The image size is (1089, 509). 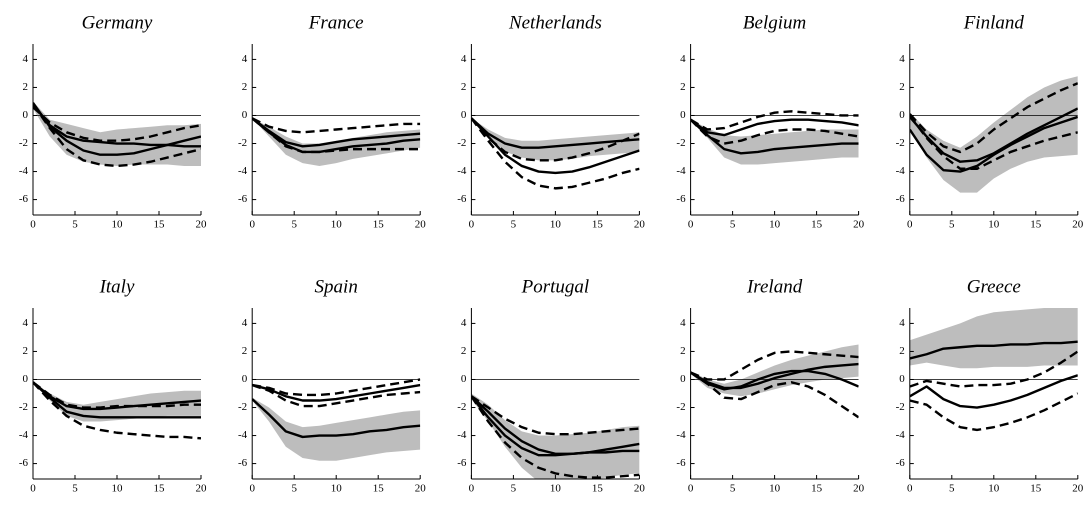 What do you see at coordinates (117, 286) in the screenshot?
I see `chart-title: Italy` at bounding box center [117, 286].